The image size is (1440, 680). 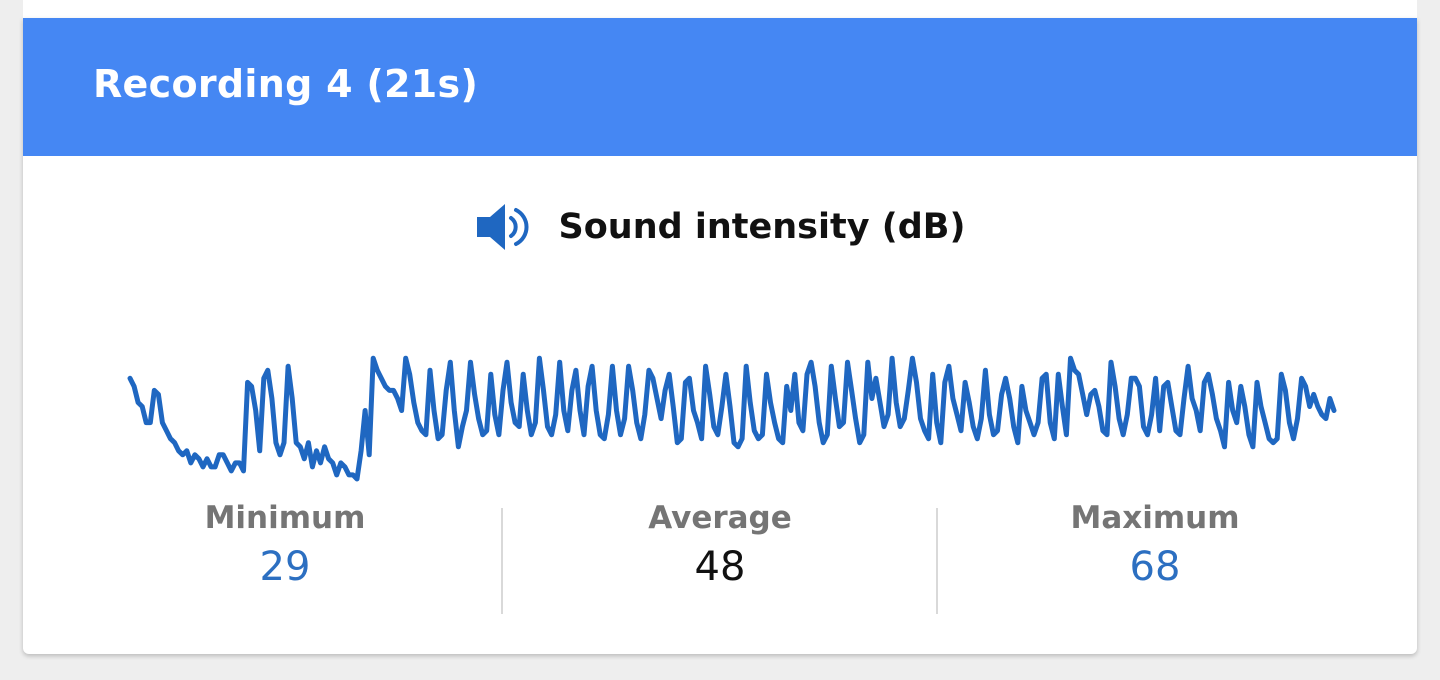 What do you see at coordinates (285, 539) in the screenshot?
I see `stat-minimum: Minimum 29` at bounding box center [285, 539].